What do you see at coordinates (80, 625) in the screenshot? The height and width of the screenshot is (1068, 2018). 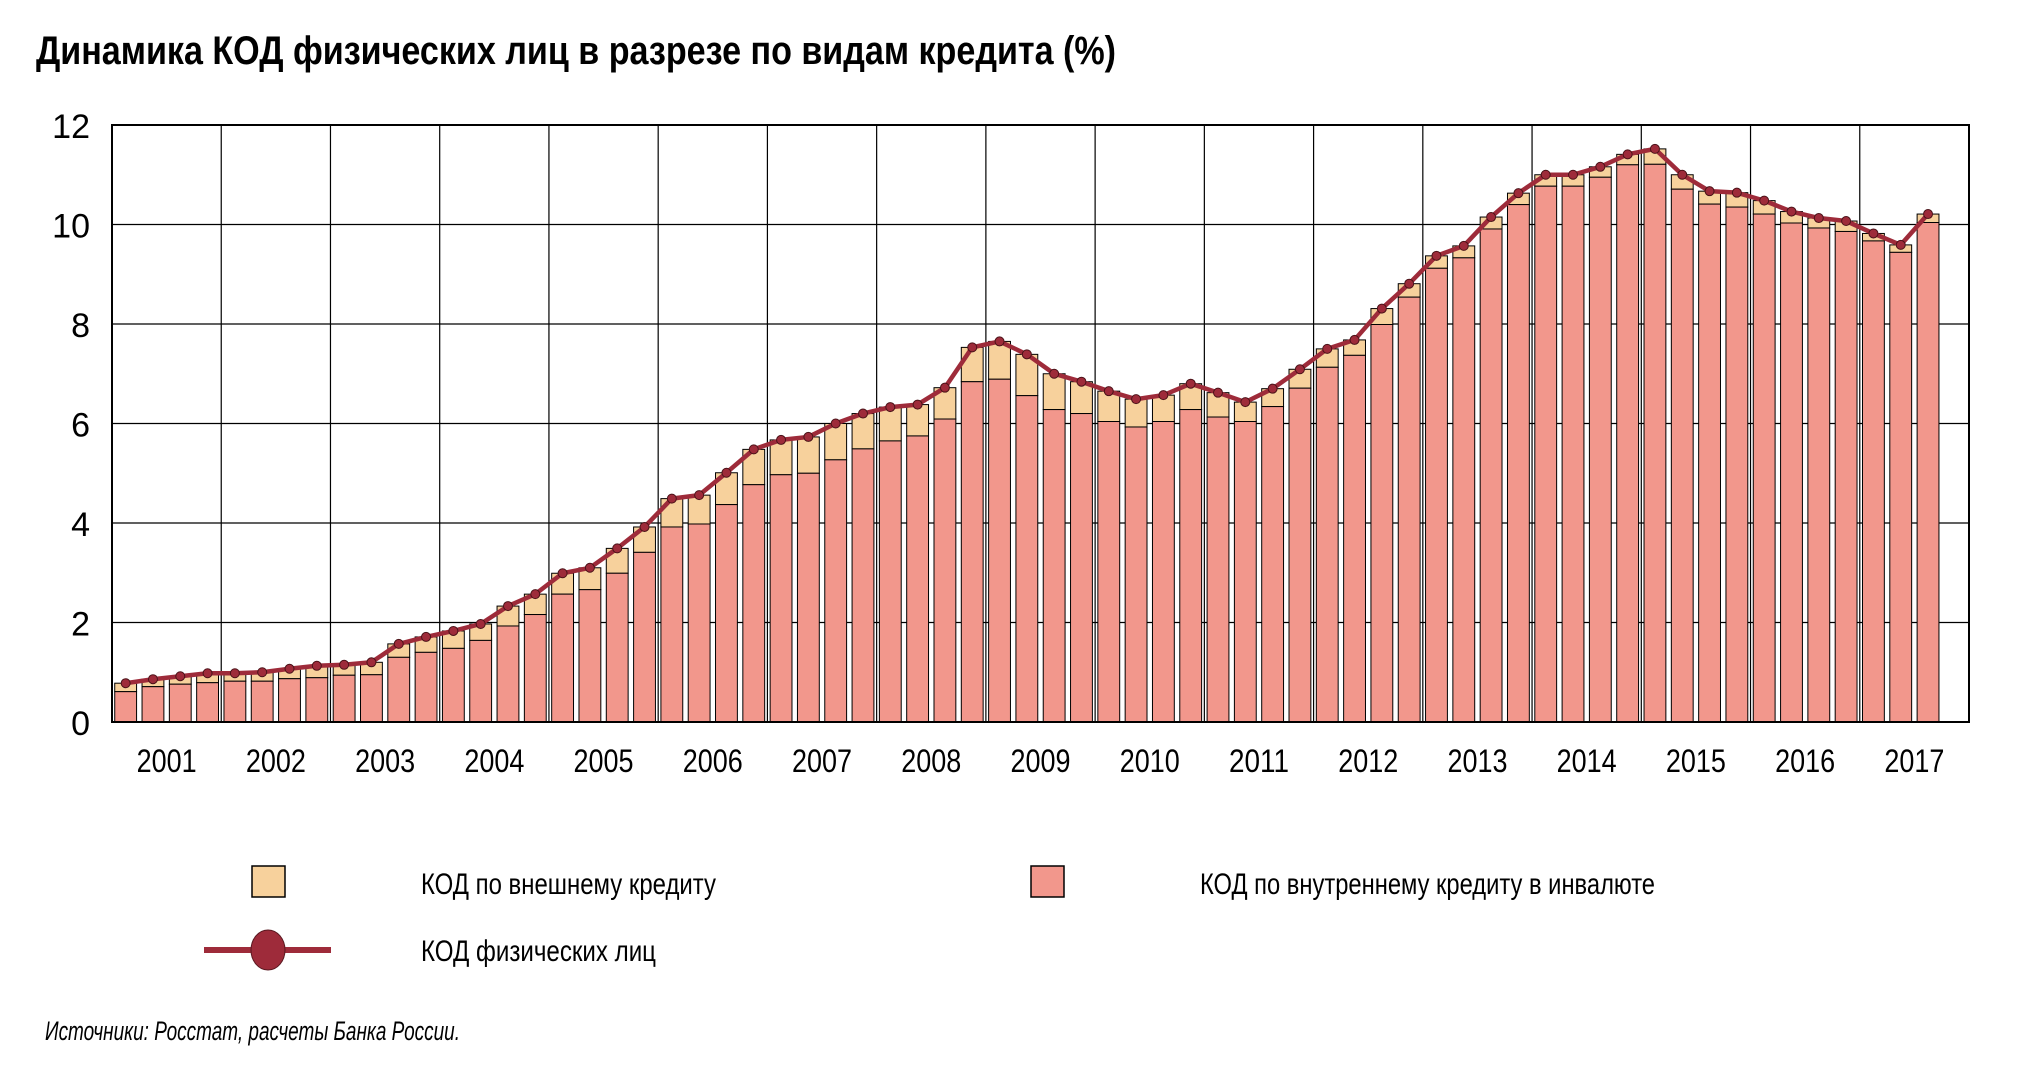 I see `y-tick-label: 2` at bounding box center [80, 625].